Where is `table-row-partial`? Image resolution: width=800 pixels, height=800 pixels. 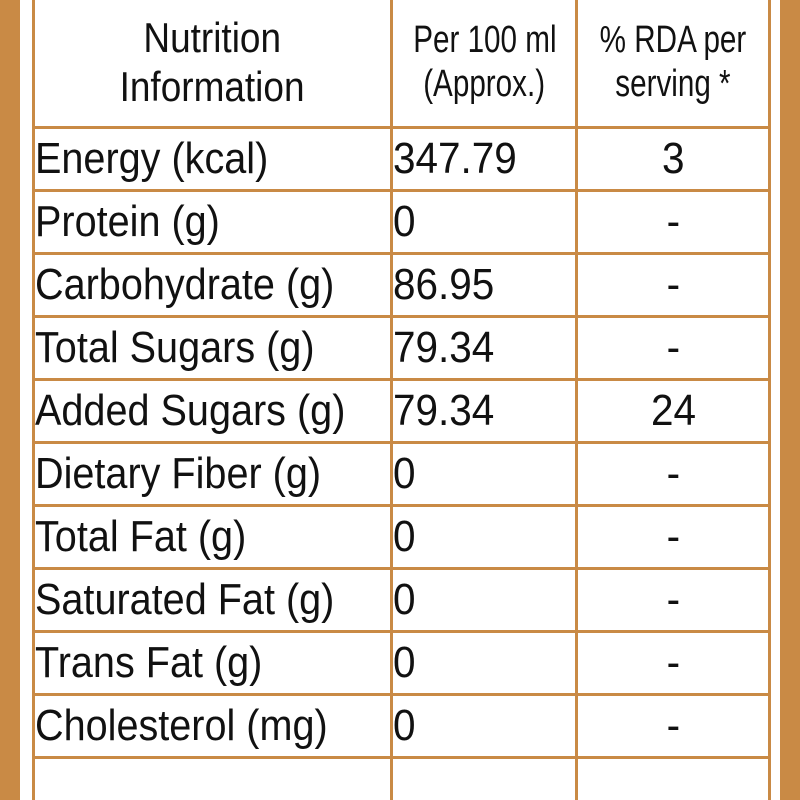
table-row-partial is located at coordinates (401, 778).